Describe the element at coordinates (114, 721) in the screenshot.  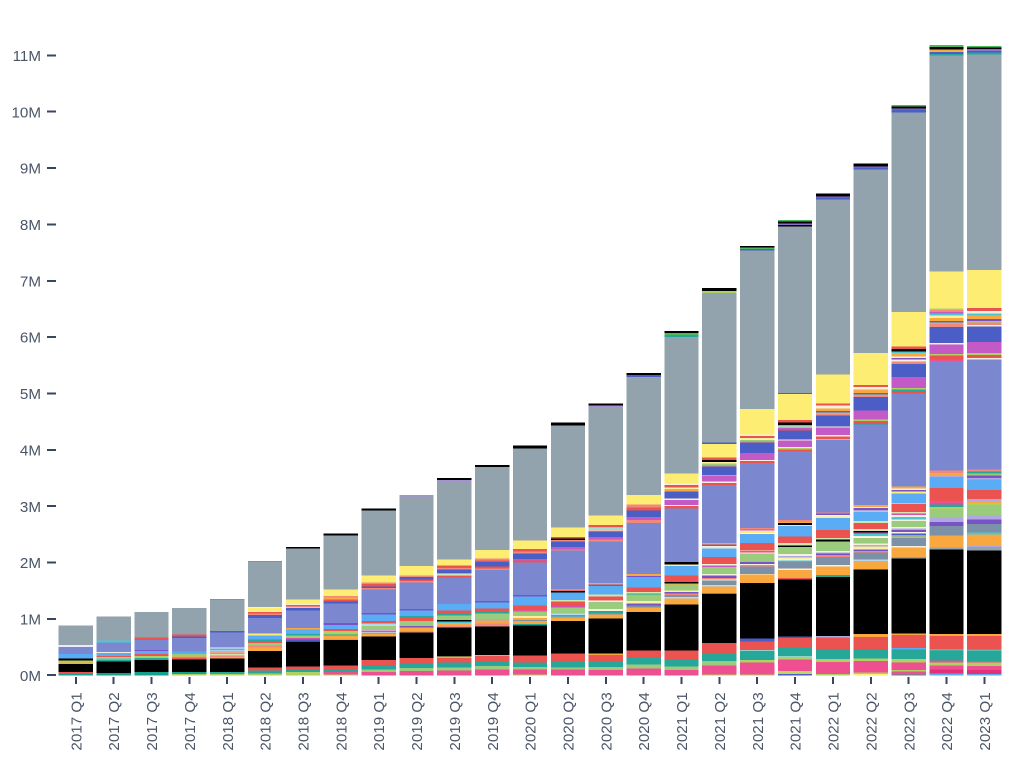
I see `svg-text: 2017 Q2` at that location.